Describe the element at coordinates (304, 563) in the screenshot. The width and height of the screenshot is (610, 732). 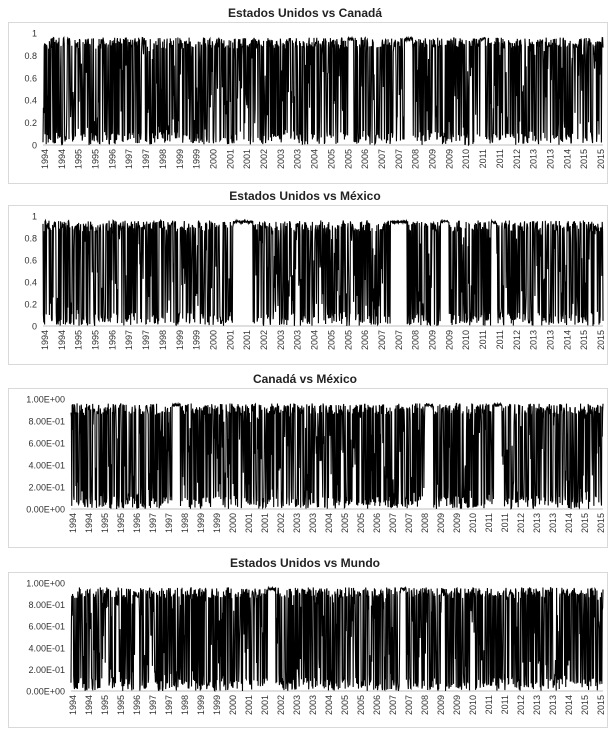
I see `chart-title-4: Estados Unidos vs Mundo` at that location.